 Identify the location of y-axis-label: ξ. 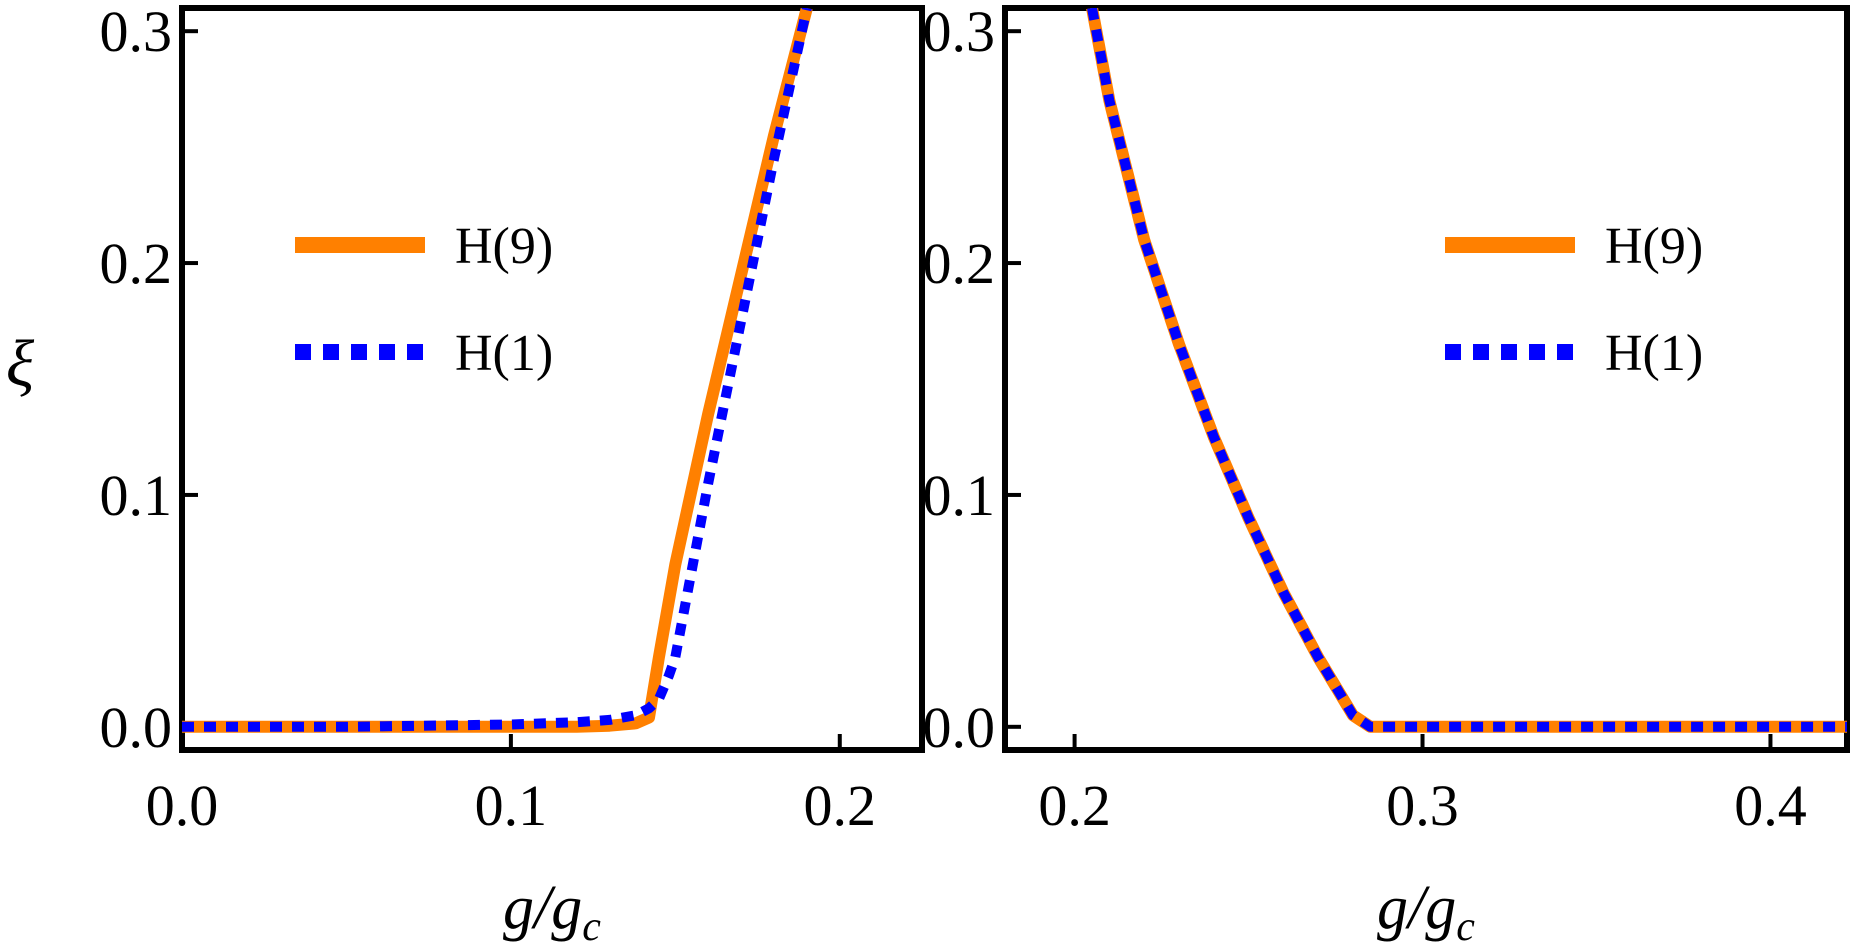
(20, 363).